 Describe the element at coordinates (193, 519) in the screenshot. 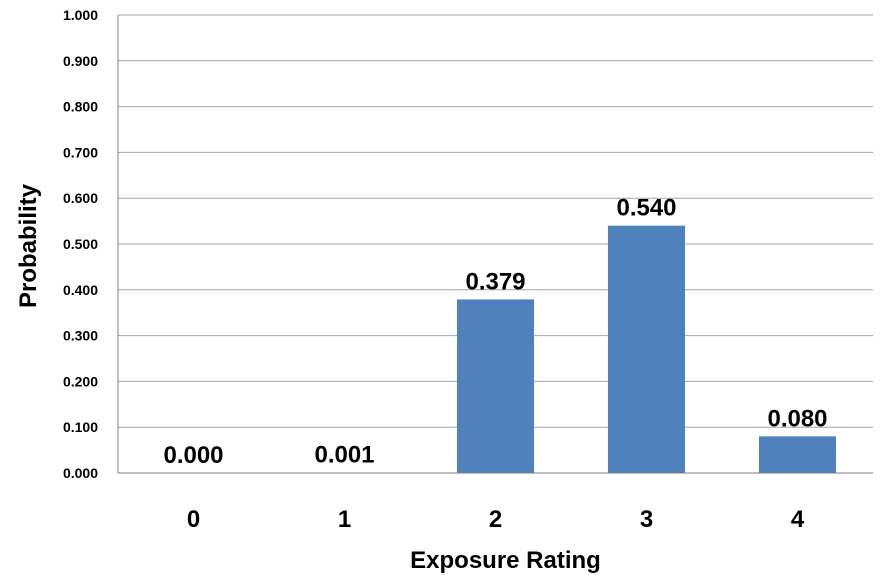

I see `x-tick-label: 0` at that location.